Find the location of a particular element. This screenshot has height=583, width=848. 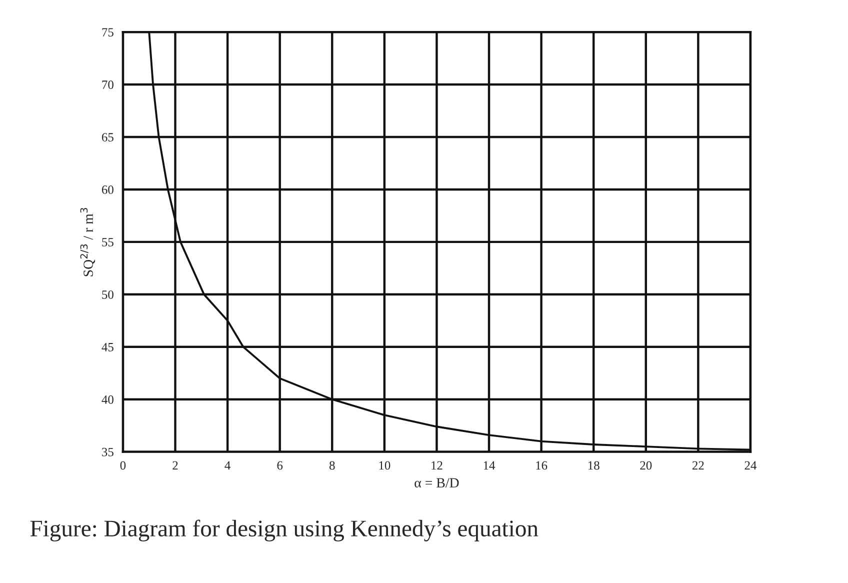

x-tick-label: 10 is located at coordinates (384, 465).